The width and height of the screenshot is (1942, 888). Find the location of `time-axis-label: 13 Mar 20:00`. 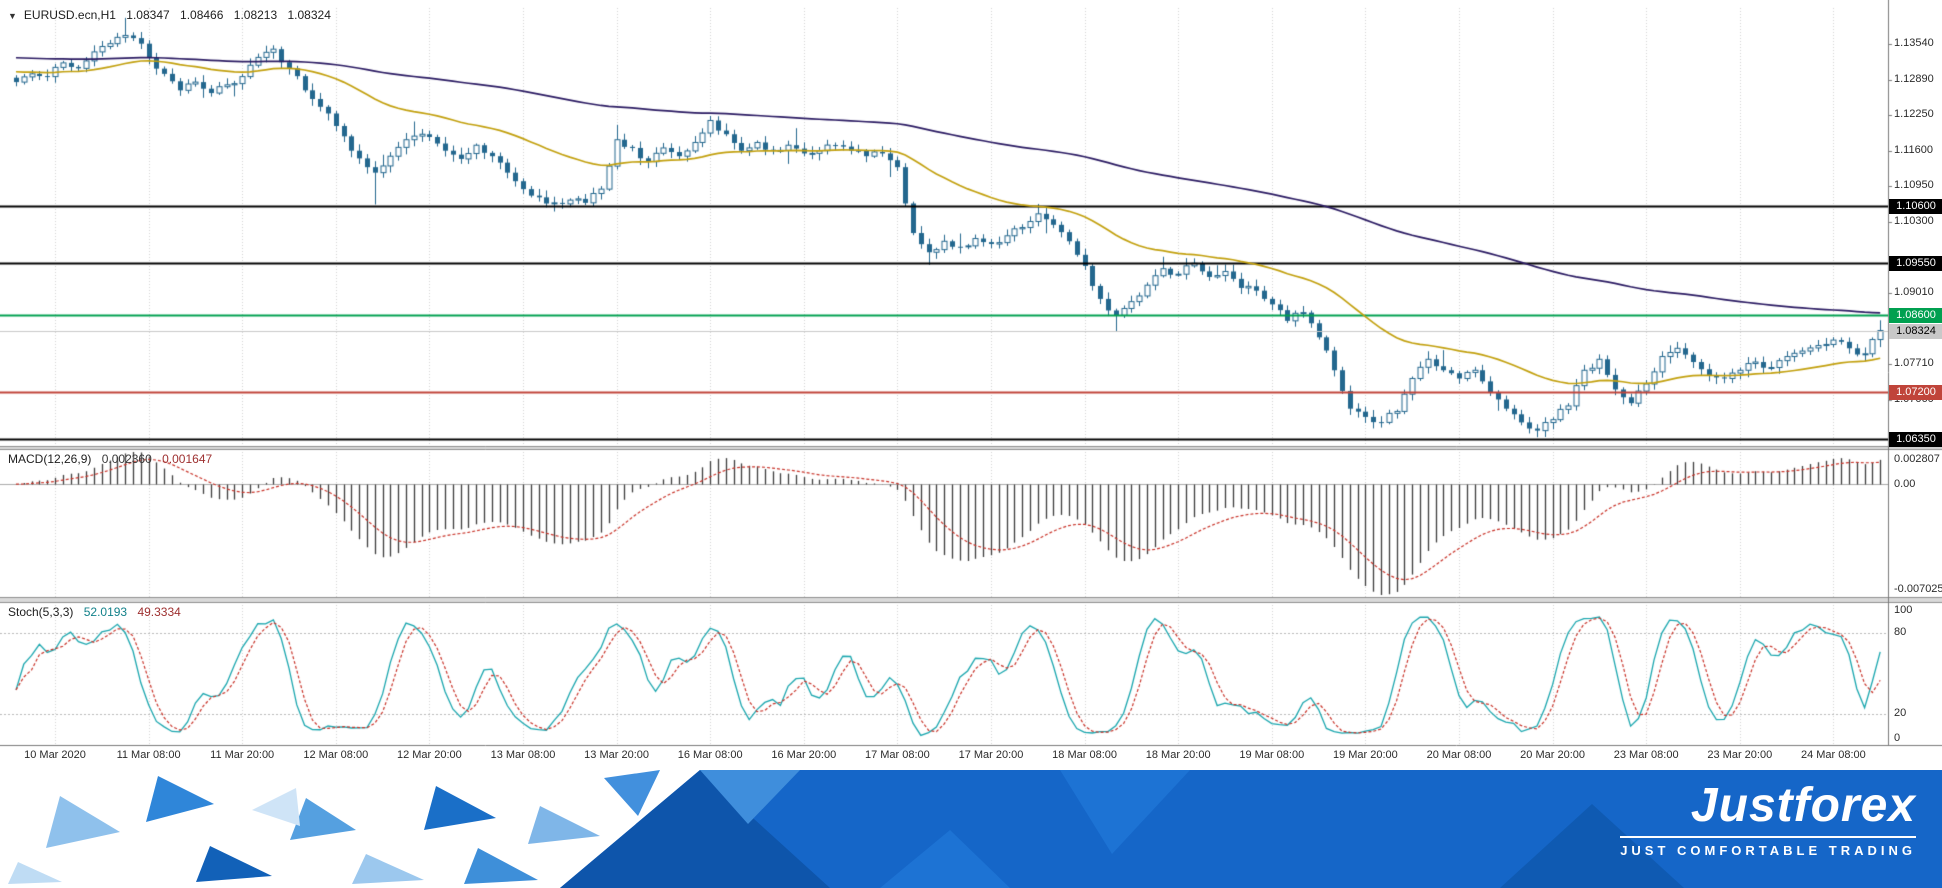

time-axis-label: 13 Mar 20:00 is located at coordinates (616, 755).